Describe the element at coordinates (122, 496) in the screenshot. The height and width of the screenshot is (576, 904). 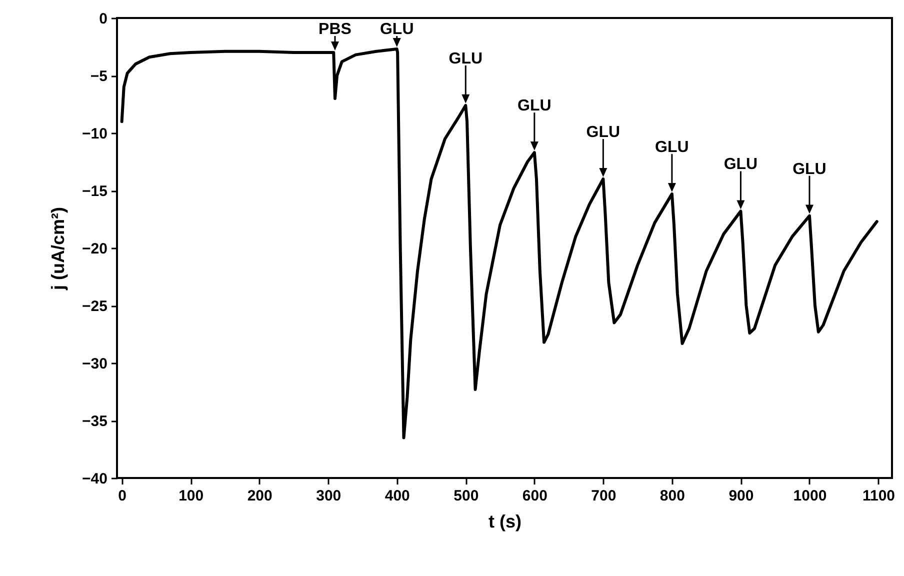
I see `x-tick-label: 0` at that location.